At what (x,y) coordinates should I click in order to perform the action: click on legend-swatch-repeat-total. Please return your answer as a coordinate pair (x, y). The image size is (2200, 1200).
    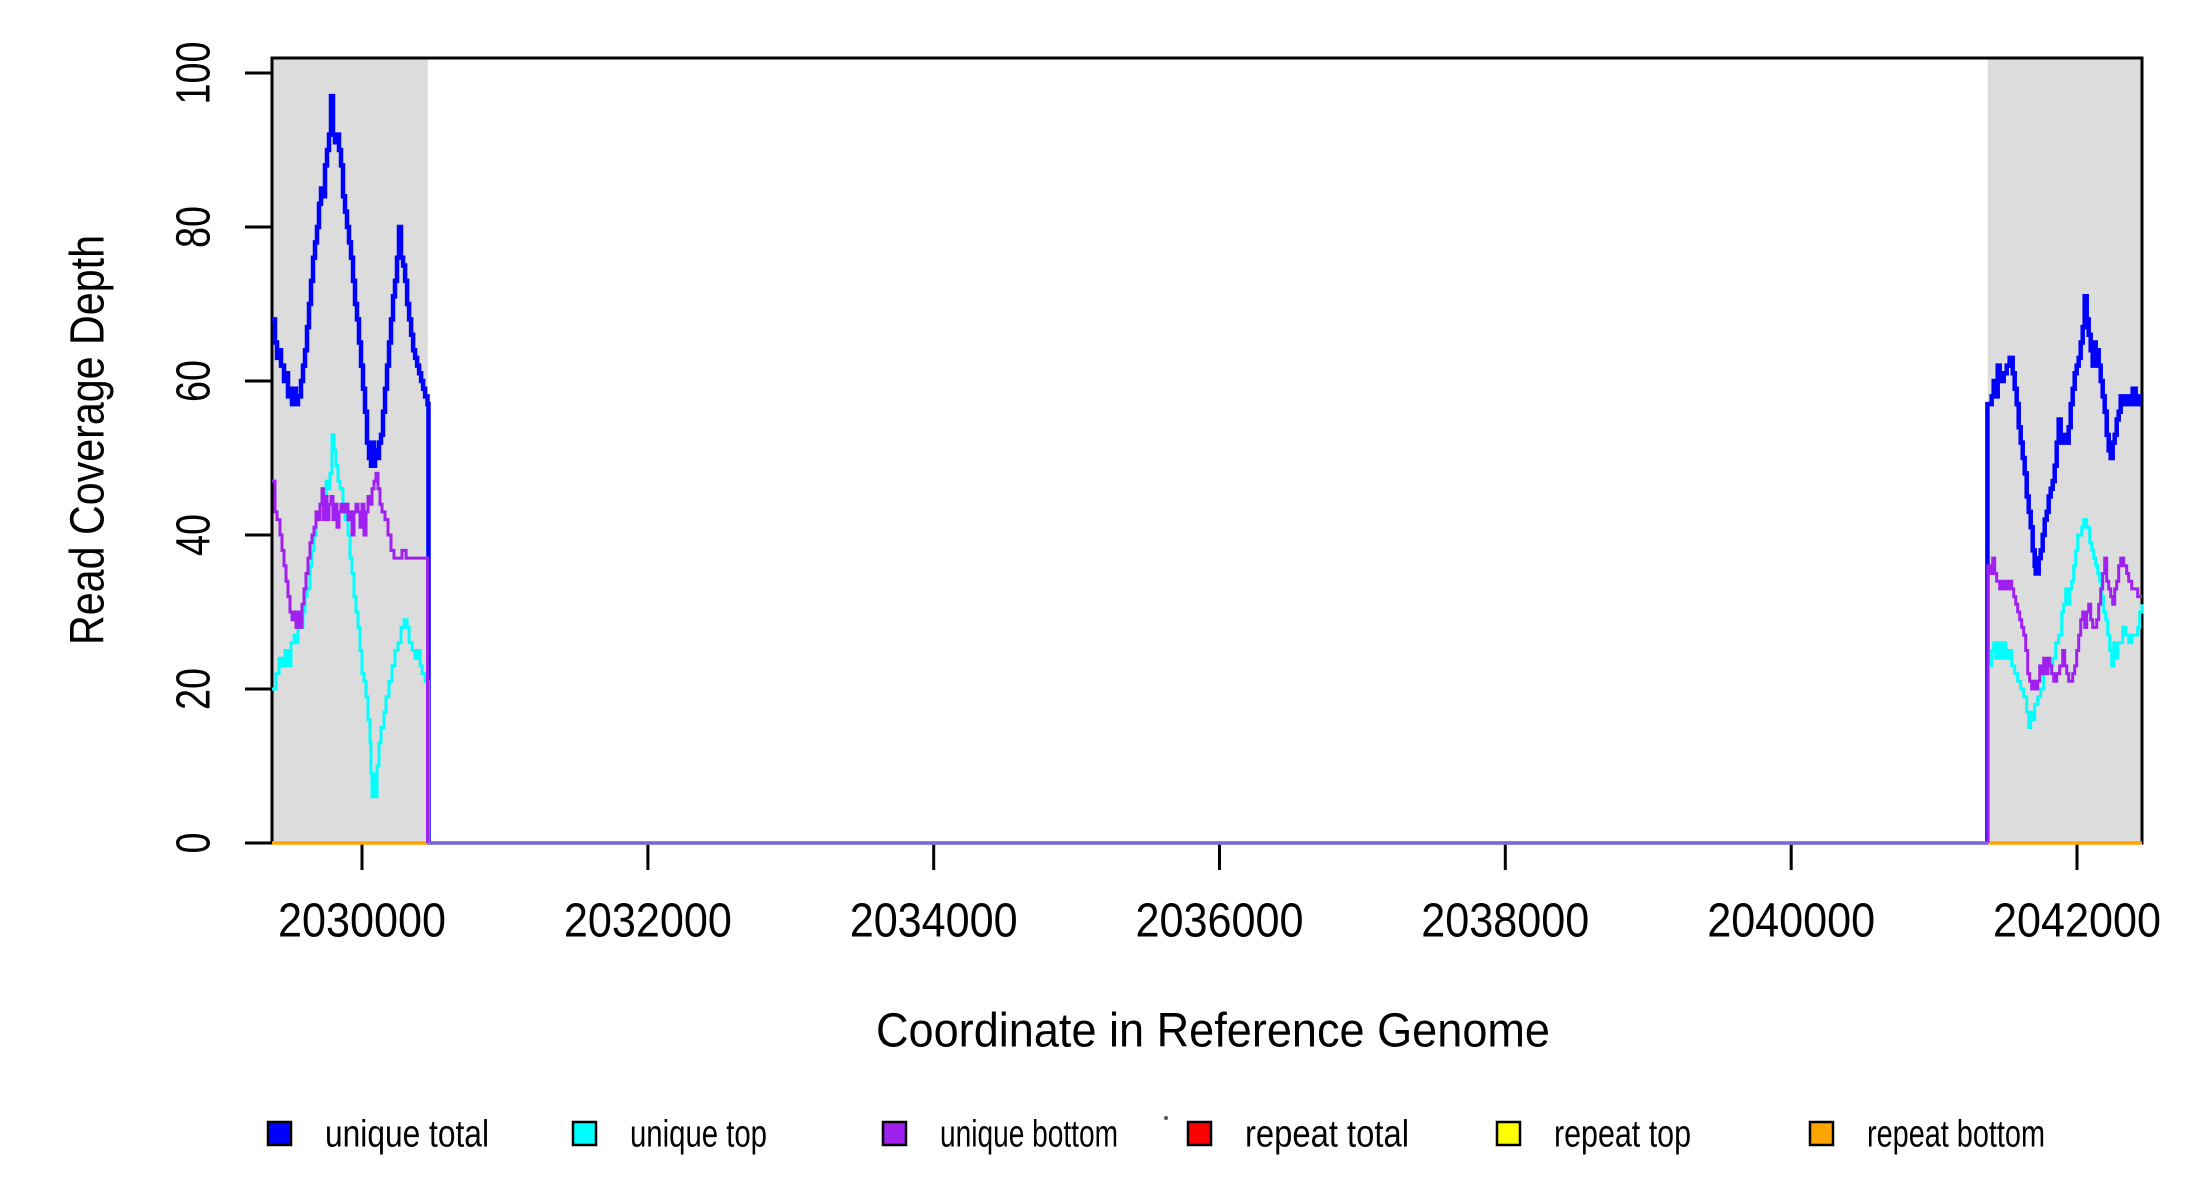
    Looking at the image, I should click on (1199, 1133).